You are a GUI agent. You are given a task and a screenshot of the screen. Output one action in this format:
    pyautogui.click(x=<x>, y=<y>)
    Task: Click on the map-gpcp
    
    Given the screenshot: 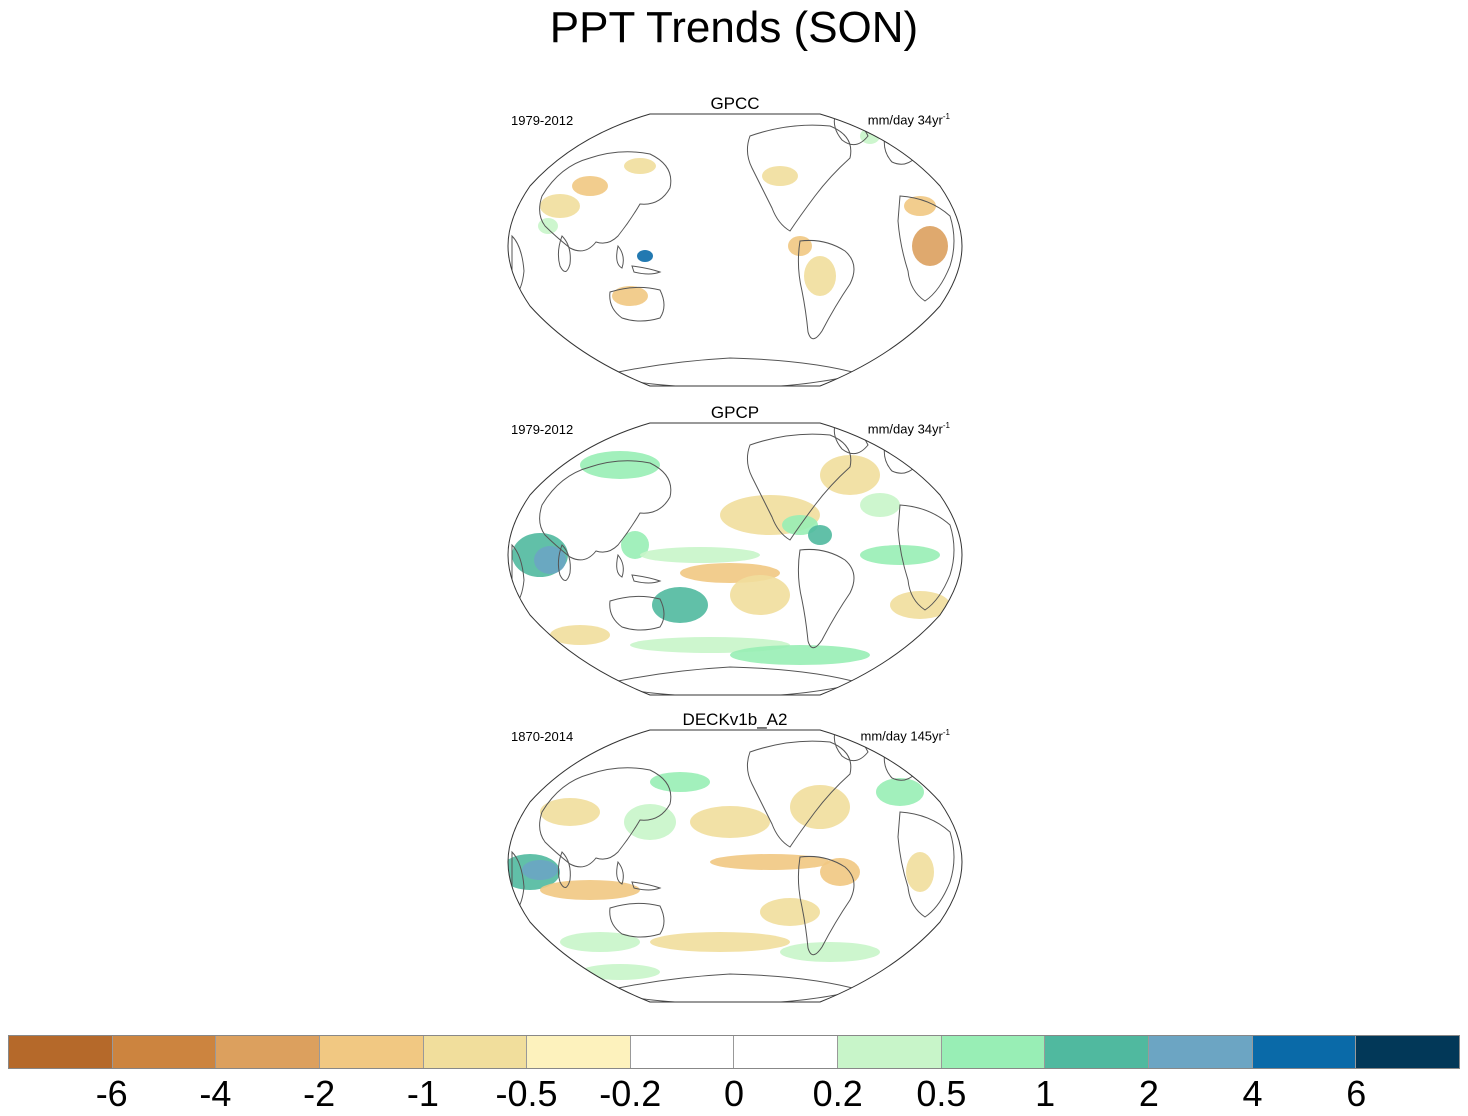 What is the action you would take?
    pyautogui.click(x=735, y=559)
    